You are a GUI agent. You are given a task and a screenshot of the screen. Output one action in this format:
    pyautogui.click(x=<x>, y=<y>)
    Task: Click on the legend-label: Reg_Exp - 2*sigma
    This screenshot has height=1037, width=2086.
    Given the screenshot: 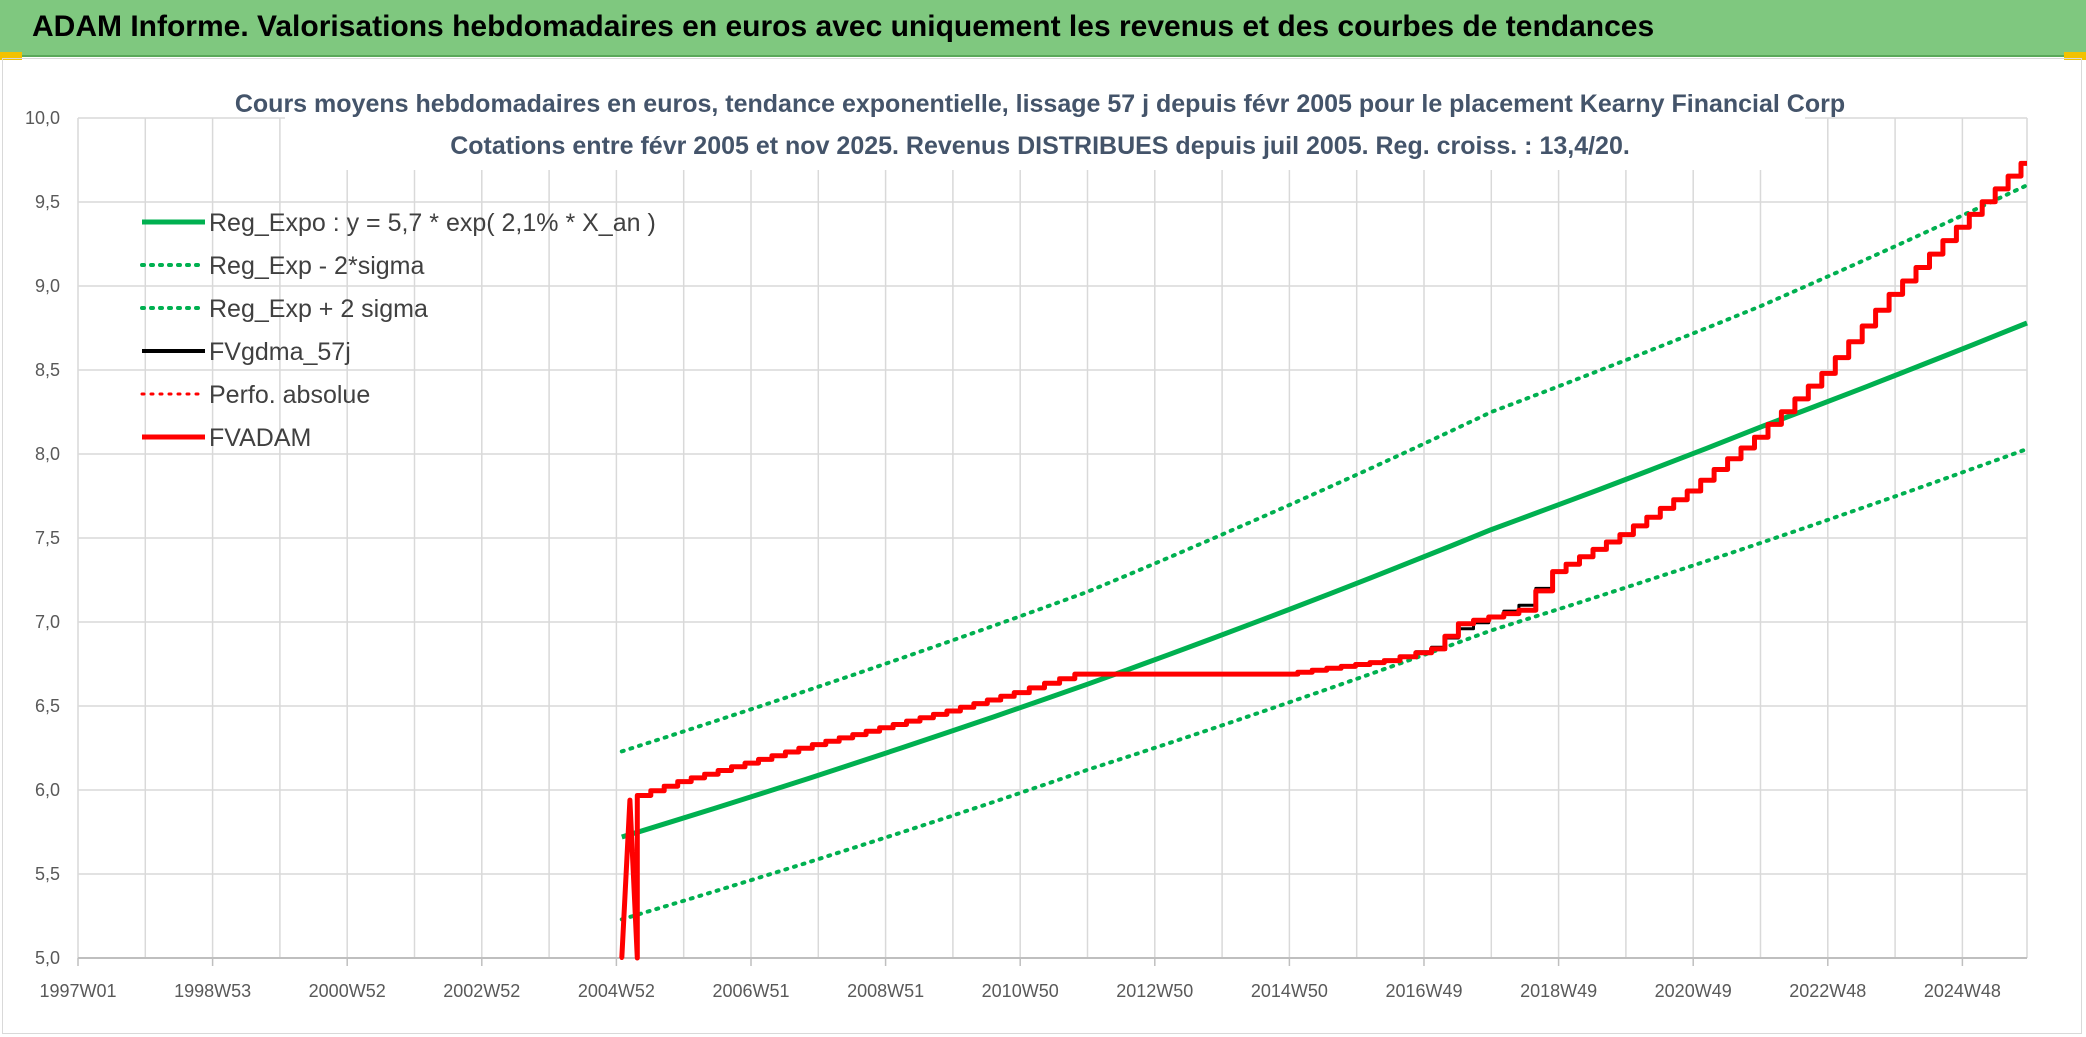 What is the action you would take?
    pyautogui.click(x=316, y=266)
    